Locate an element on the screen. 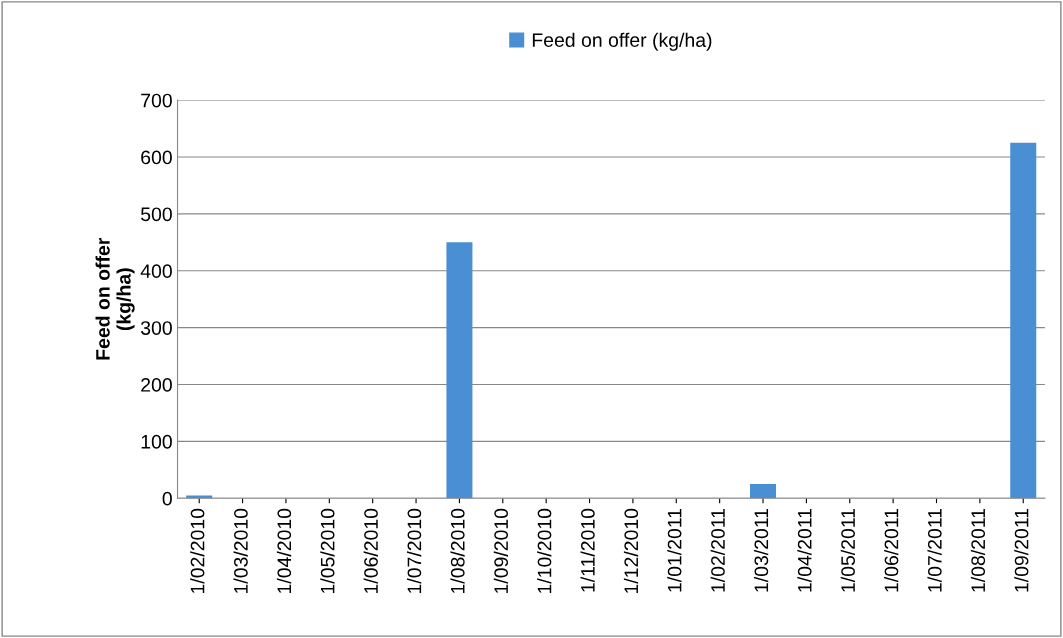 Image resolution: width=1063 pixels, height=638 pixels. x-tick-label: 1/04/2011 is located at coordinates (804, 550).